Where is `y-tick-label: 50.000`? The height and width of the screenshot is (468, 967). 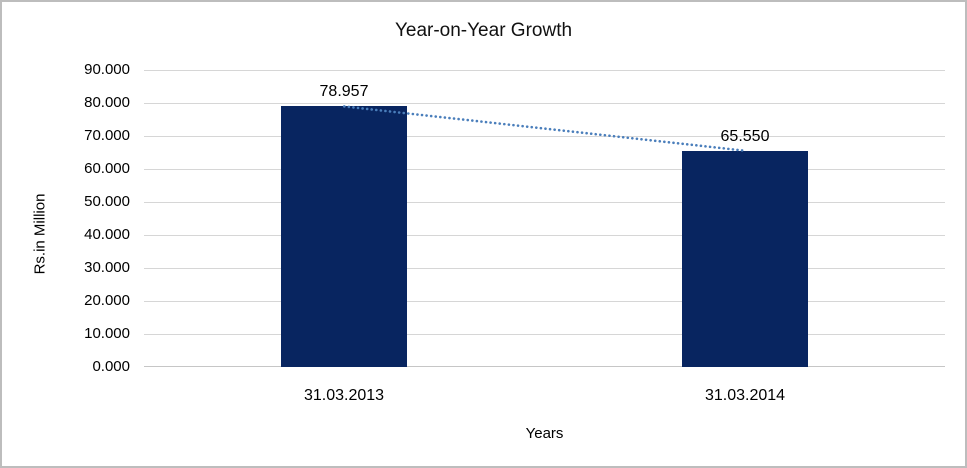
y-tick-label: 50.000 is located at coordinates (107, 201).